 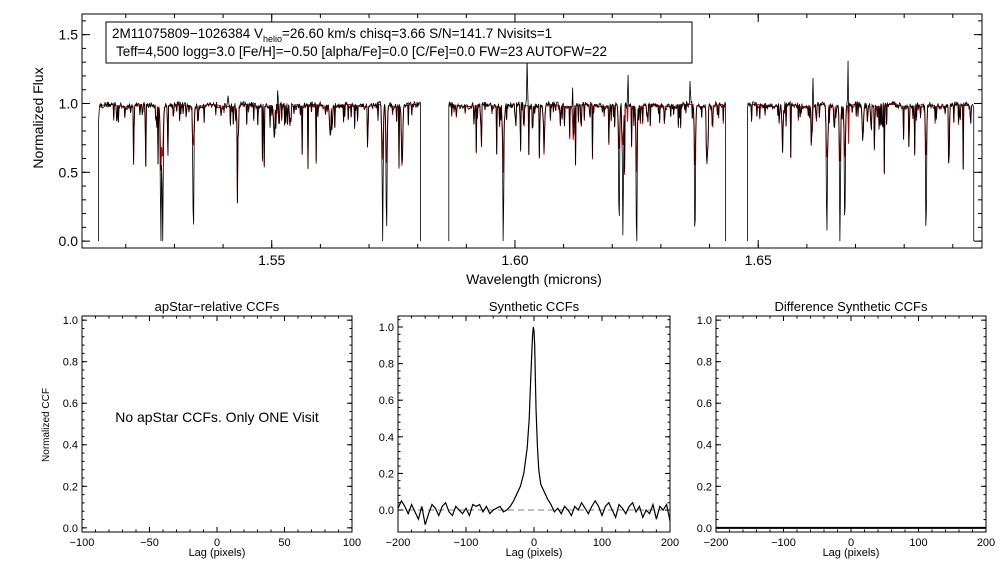 What do you see at coordinates (284, 543) in the screenshot?
I see `apstar-ccf-xtick-label: 50` at bounding box center [284, 543].